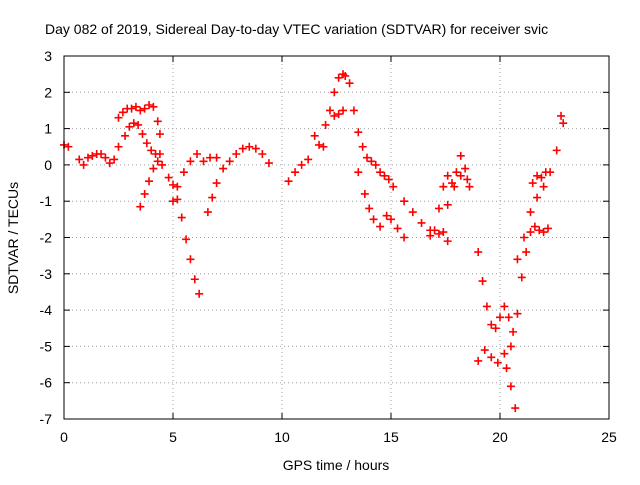  I want to click on y-tick-label: -6, so click(46, 383).